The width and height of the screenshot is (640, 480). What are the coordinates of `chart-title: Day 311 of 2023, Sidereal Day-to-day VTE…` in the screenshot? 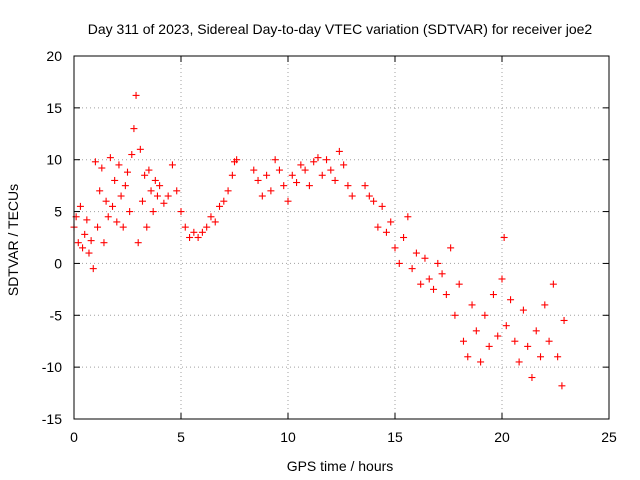 It's located at (340, 29).